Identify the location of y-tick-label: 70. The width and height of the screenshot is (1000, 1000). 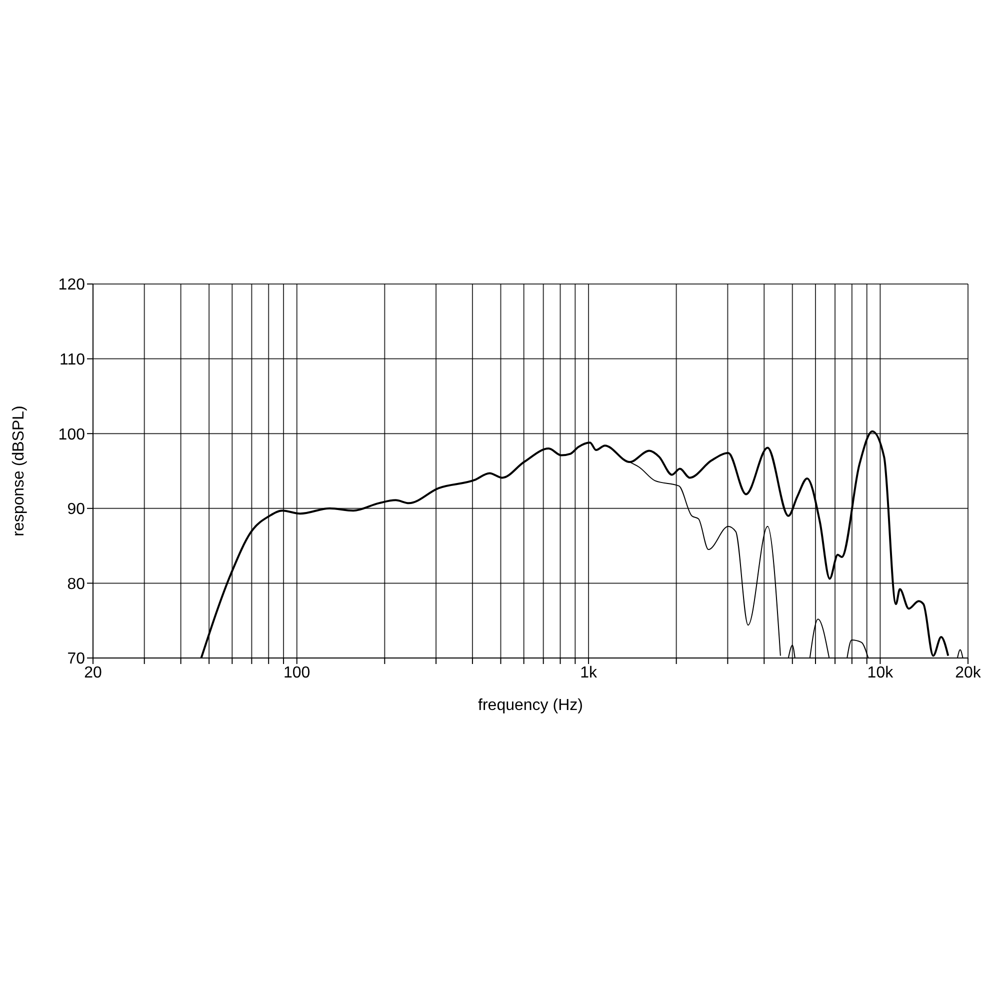
(76, 659).